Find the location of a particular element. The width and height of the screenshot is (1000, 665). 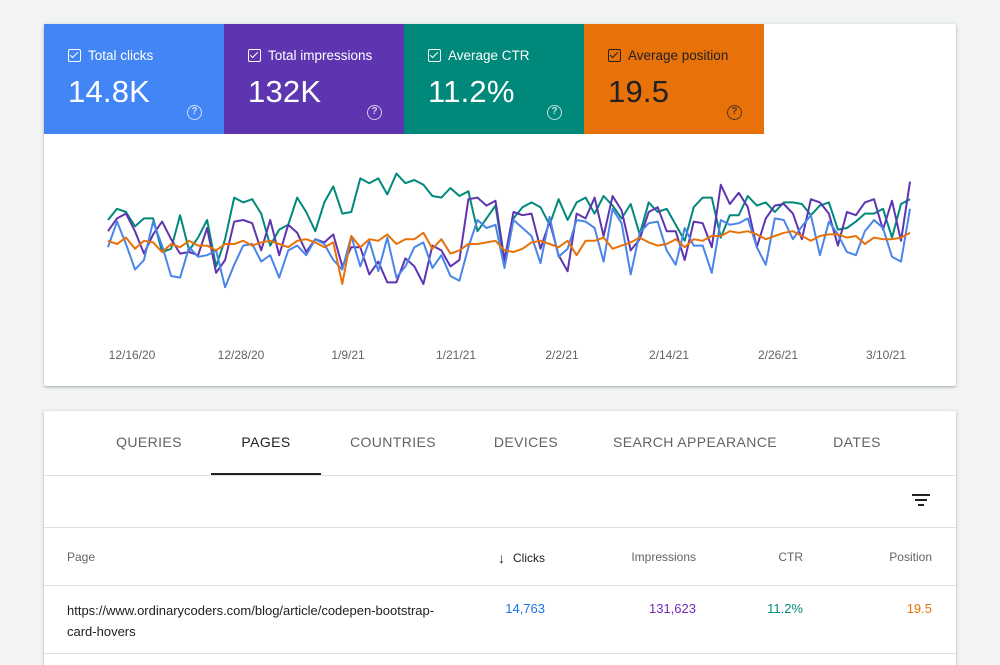

filter-row is located at coordinates (500, 502).